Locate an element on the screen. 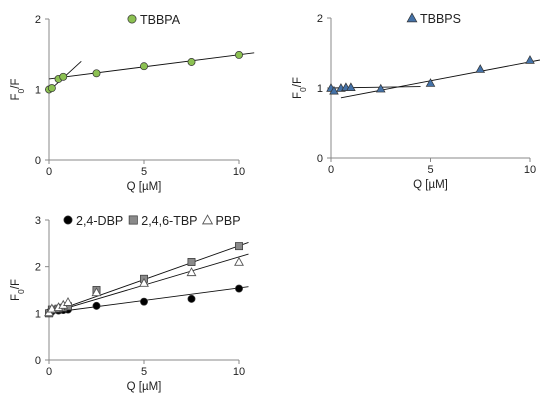  legend-label: TBBPA is located at coordinates (160, 20).